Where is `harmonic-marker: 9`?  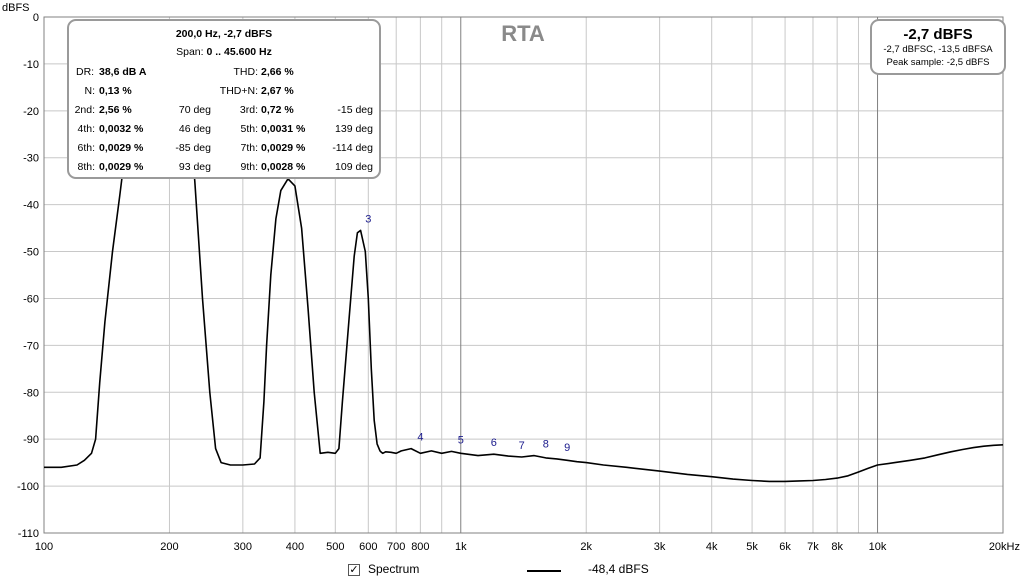 harmonic-marker: 9 is located at coordinates (567, 448).